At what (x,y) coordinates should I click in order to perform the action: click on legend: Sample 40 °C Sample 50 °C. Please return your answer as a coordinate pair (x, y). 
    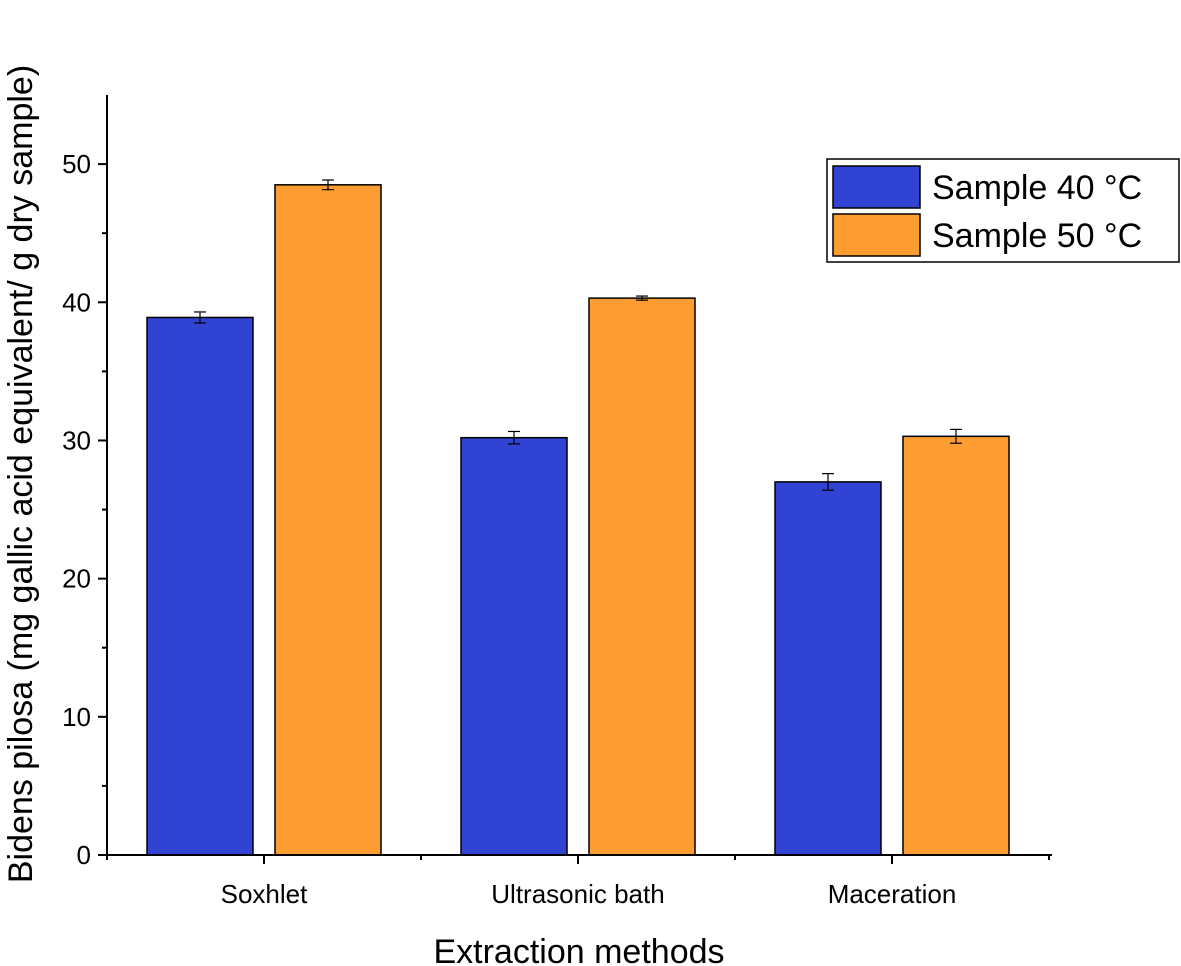
    Looking at the image, I should click on (1003, 210).